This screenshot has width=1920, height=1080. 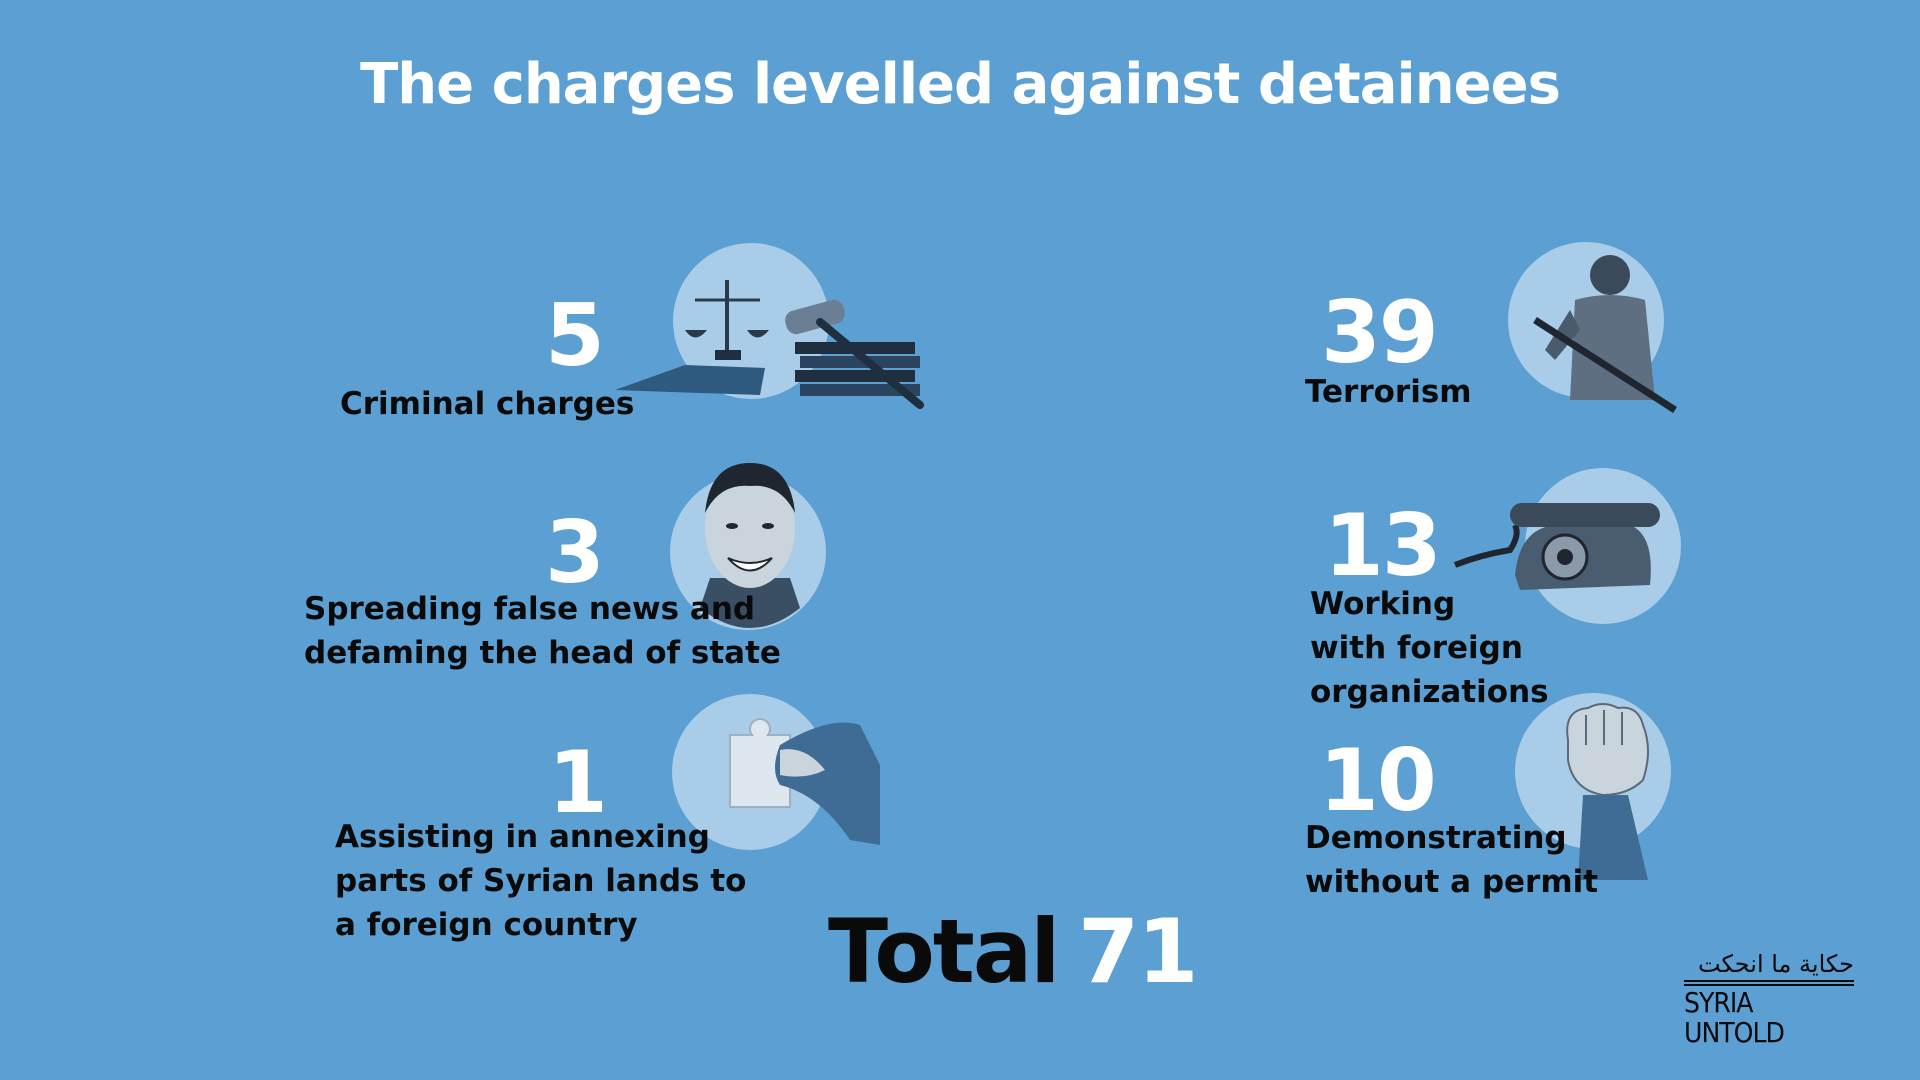 I want to click on charge-count: 5, so click(x=575, y=336).